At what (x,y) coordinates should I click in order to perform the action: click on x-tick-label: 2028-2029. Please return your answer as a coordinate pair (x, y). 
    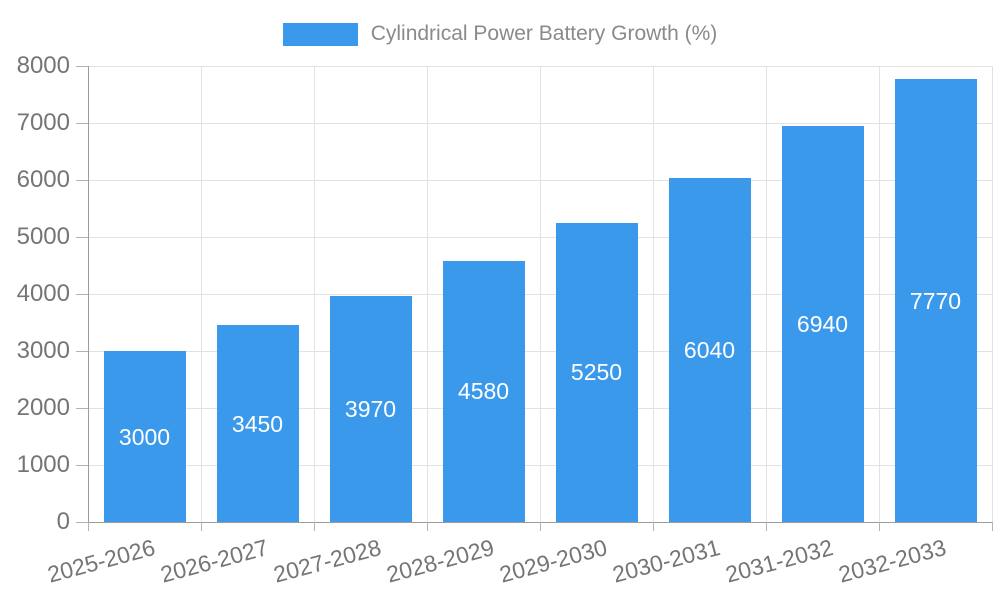
    Looking at the image, I should click on (440, 561).